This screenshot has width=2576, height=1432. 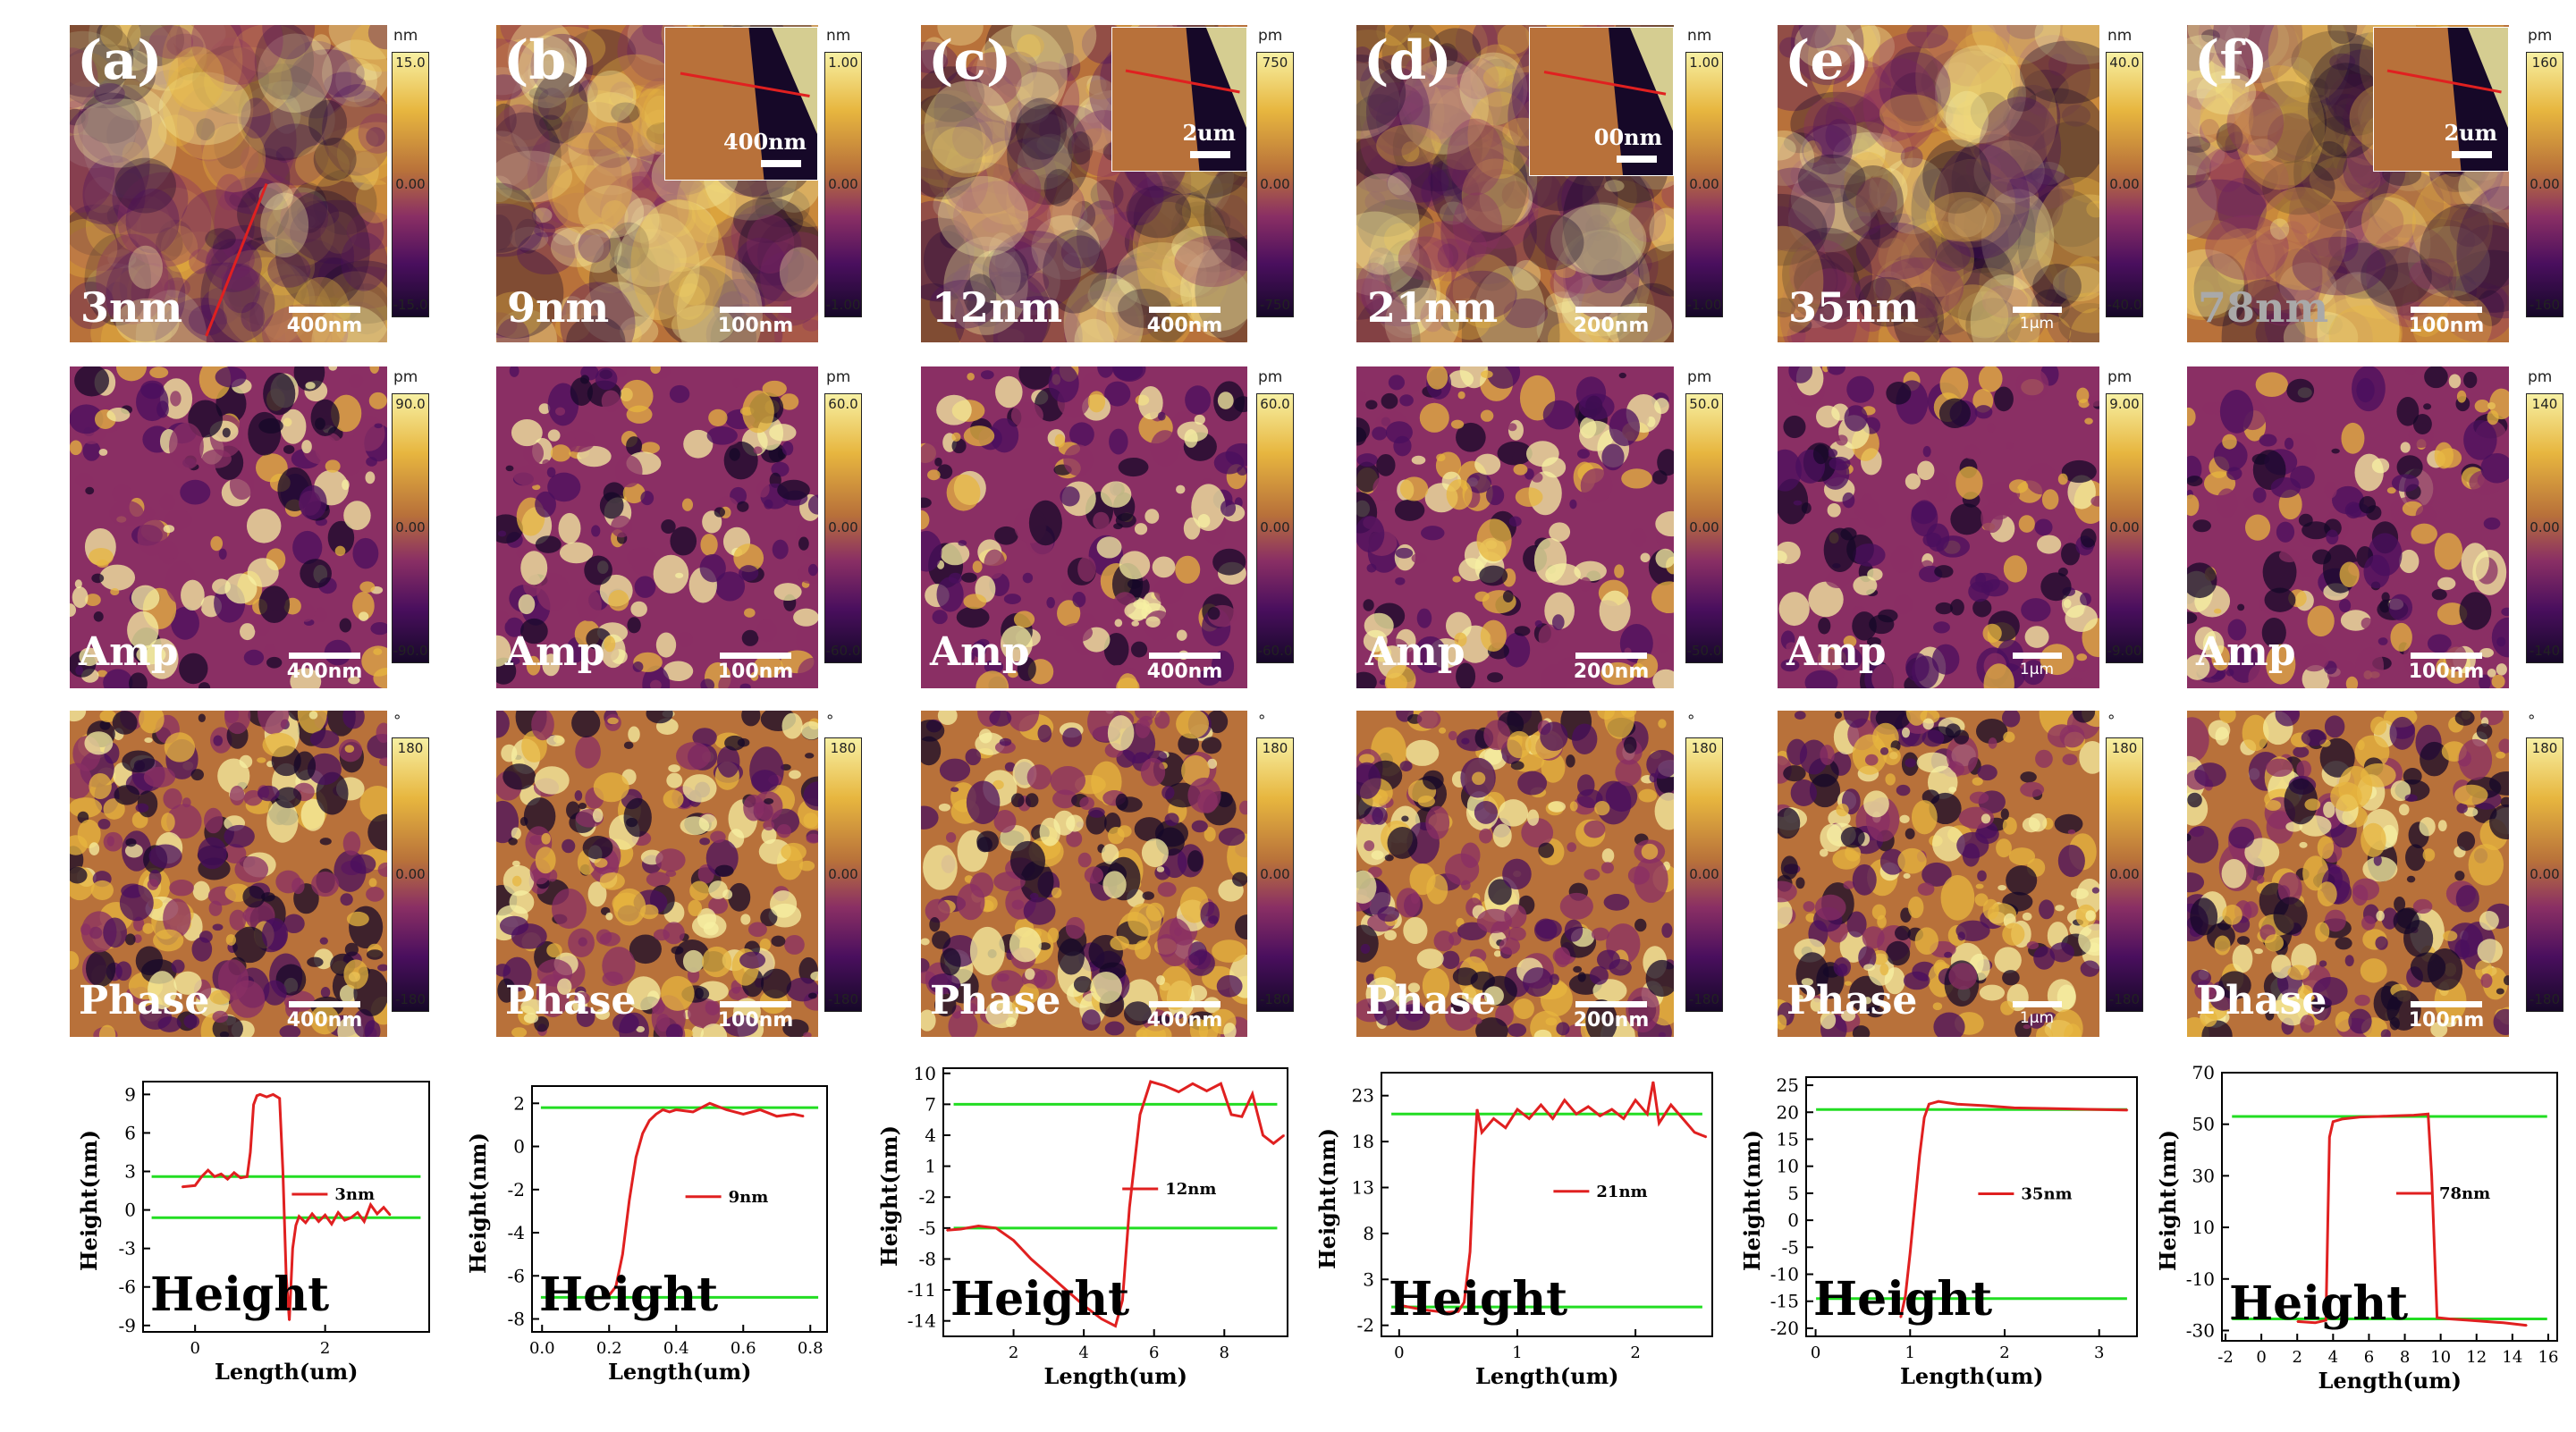 What do you see at coordinates (1532, 1217) in the screenshot?
I see `profile-svg-3: -2 3 8 13 18 23 0 1 2 21nm` at bounding box center [1532, 1217].